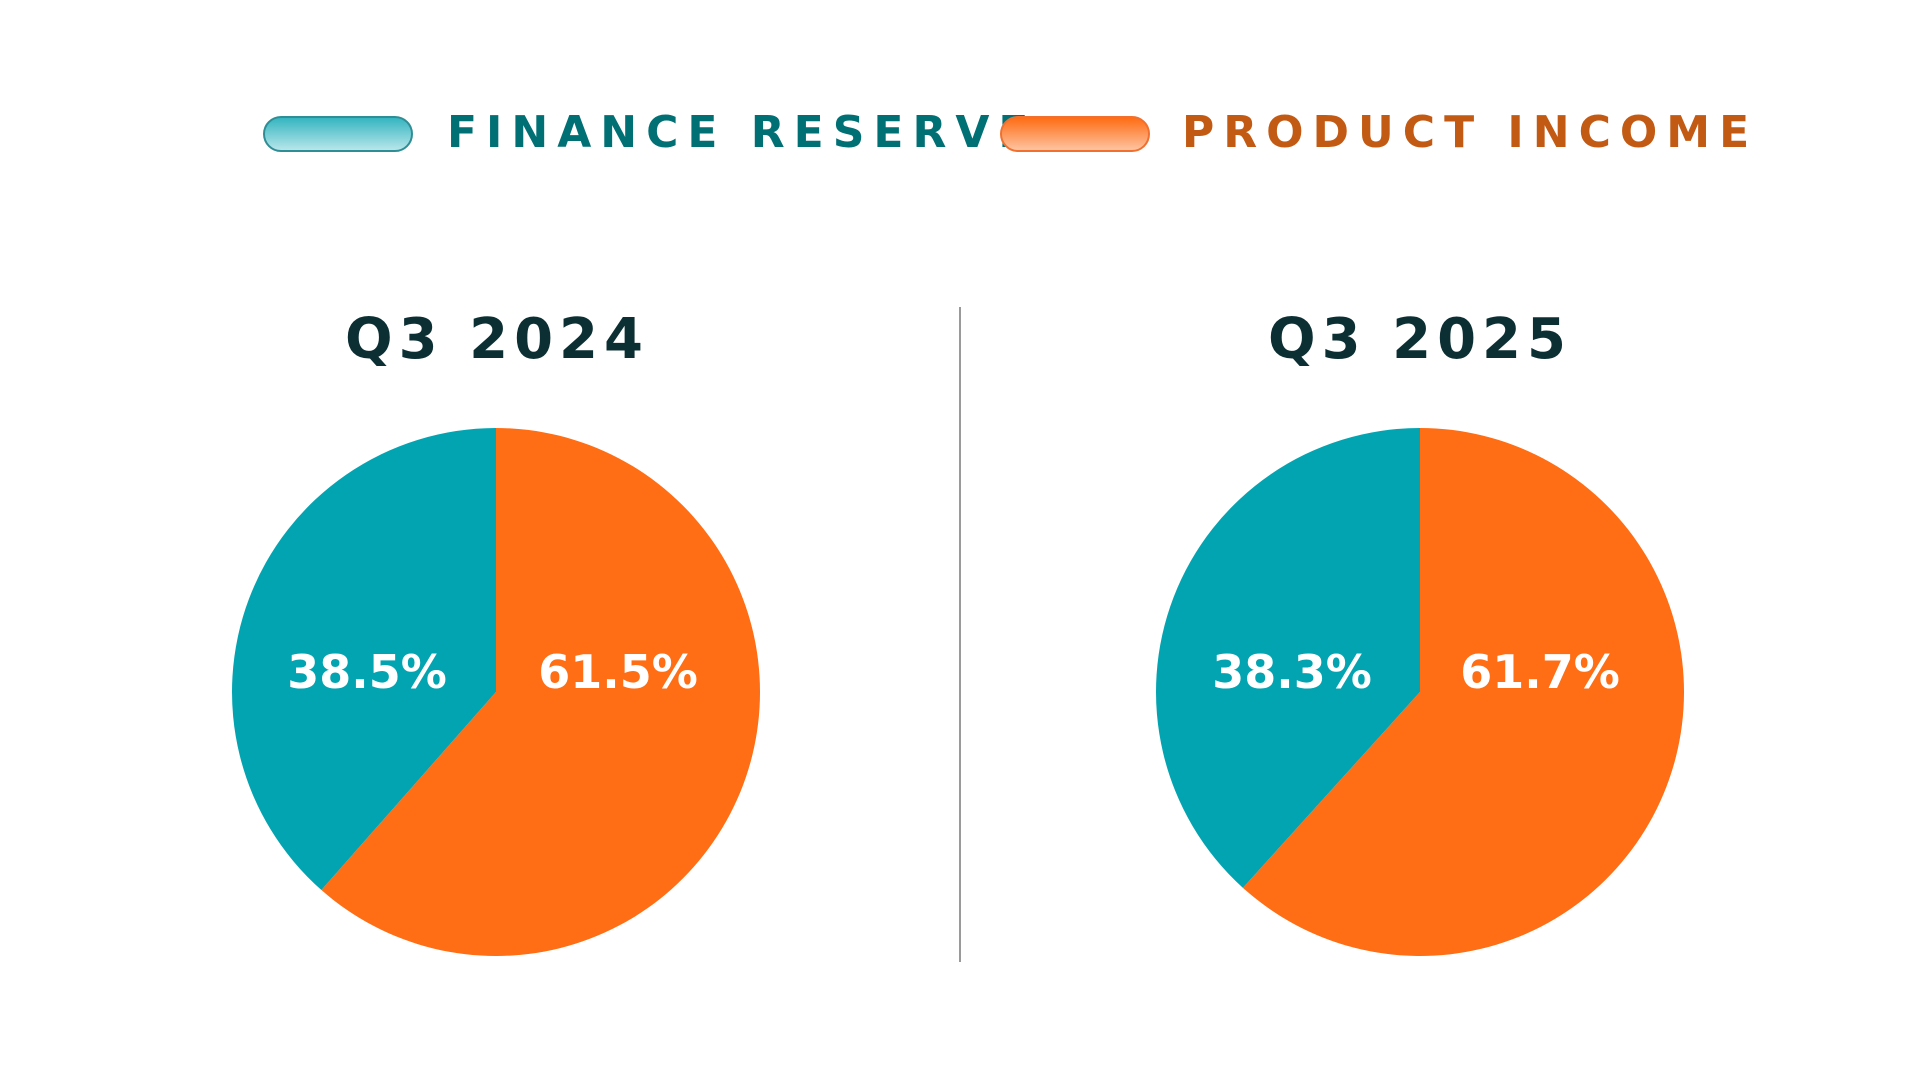  Describe the element at coordinates (367, 672) in the screenshot. I see `pie-label-0-0: 38.5%` at that location.